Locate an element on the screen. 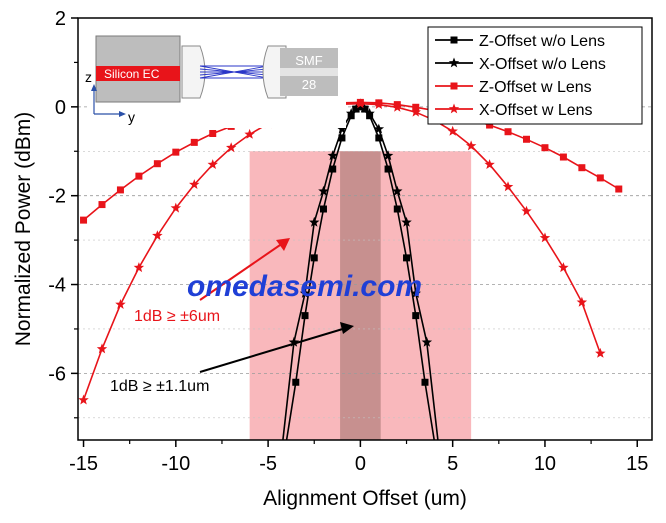 Image resolution: width=666 pixels, height=523 pixels. fiber-label-line2: 28 is located at coordinates (309, 84).